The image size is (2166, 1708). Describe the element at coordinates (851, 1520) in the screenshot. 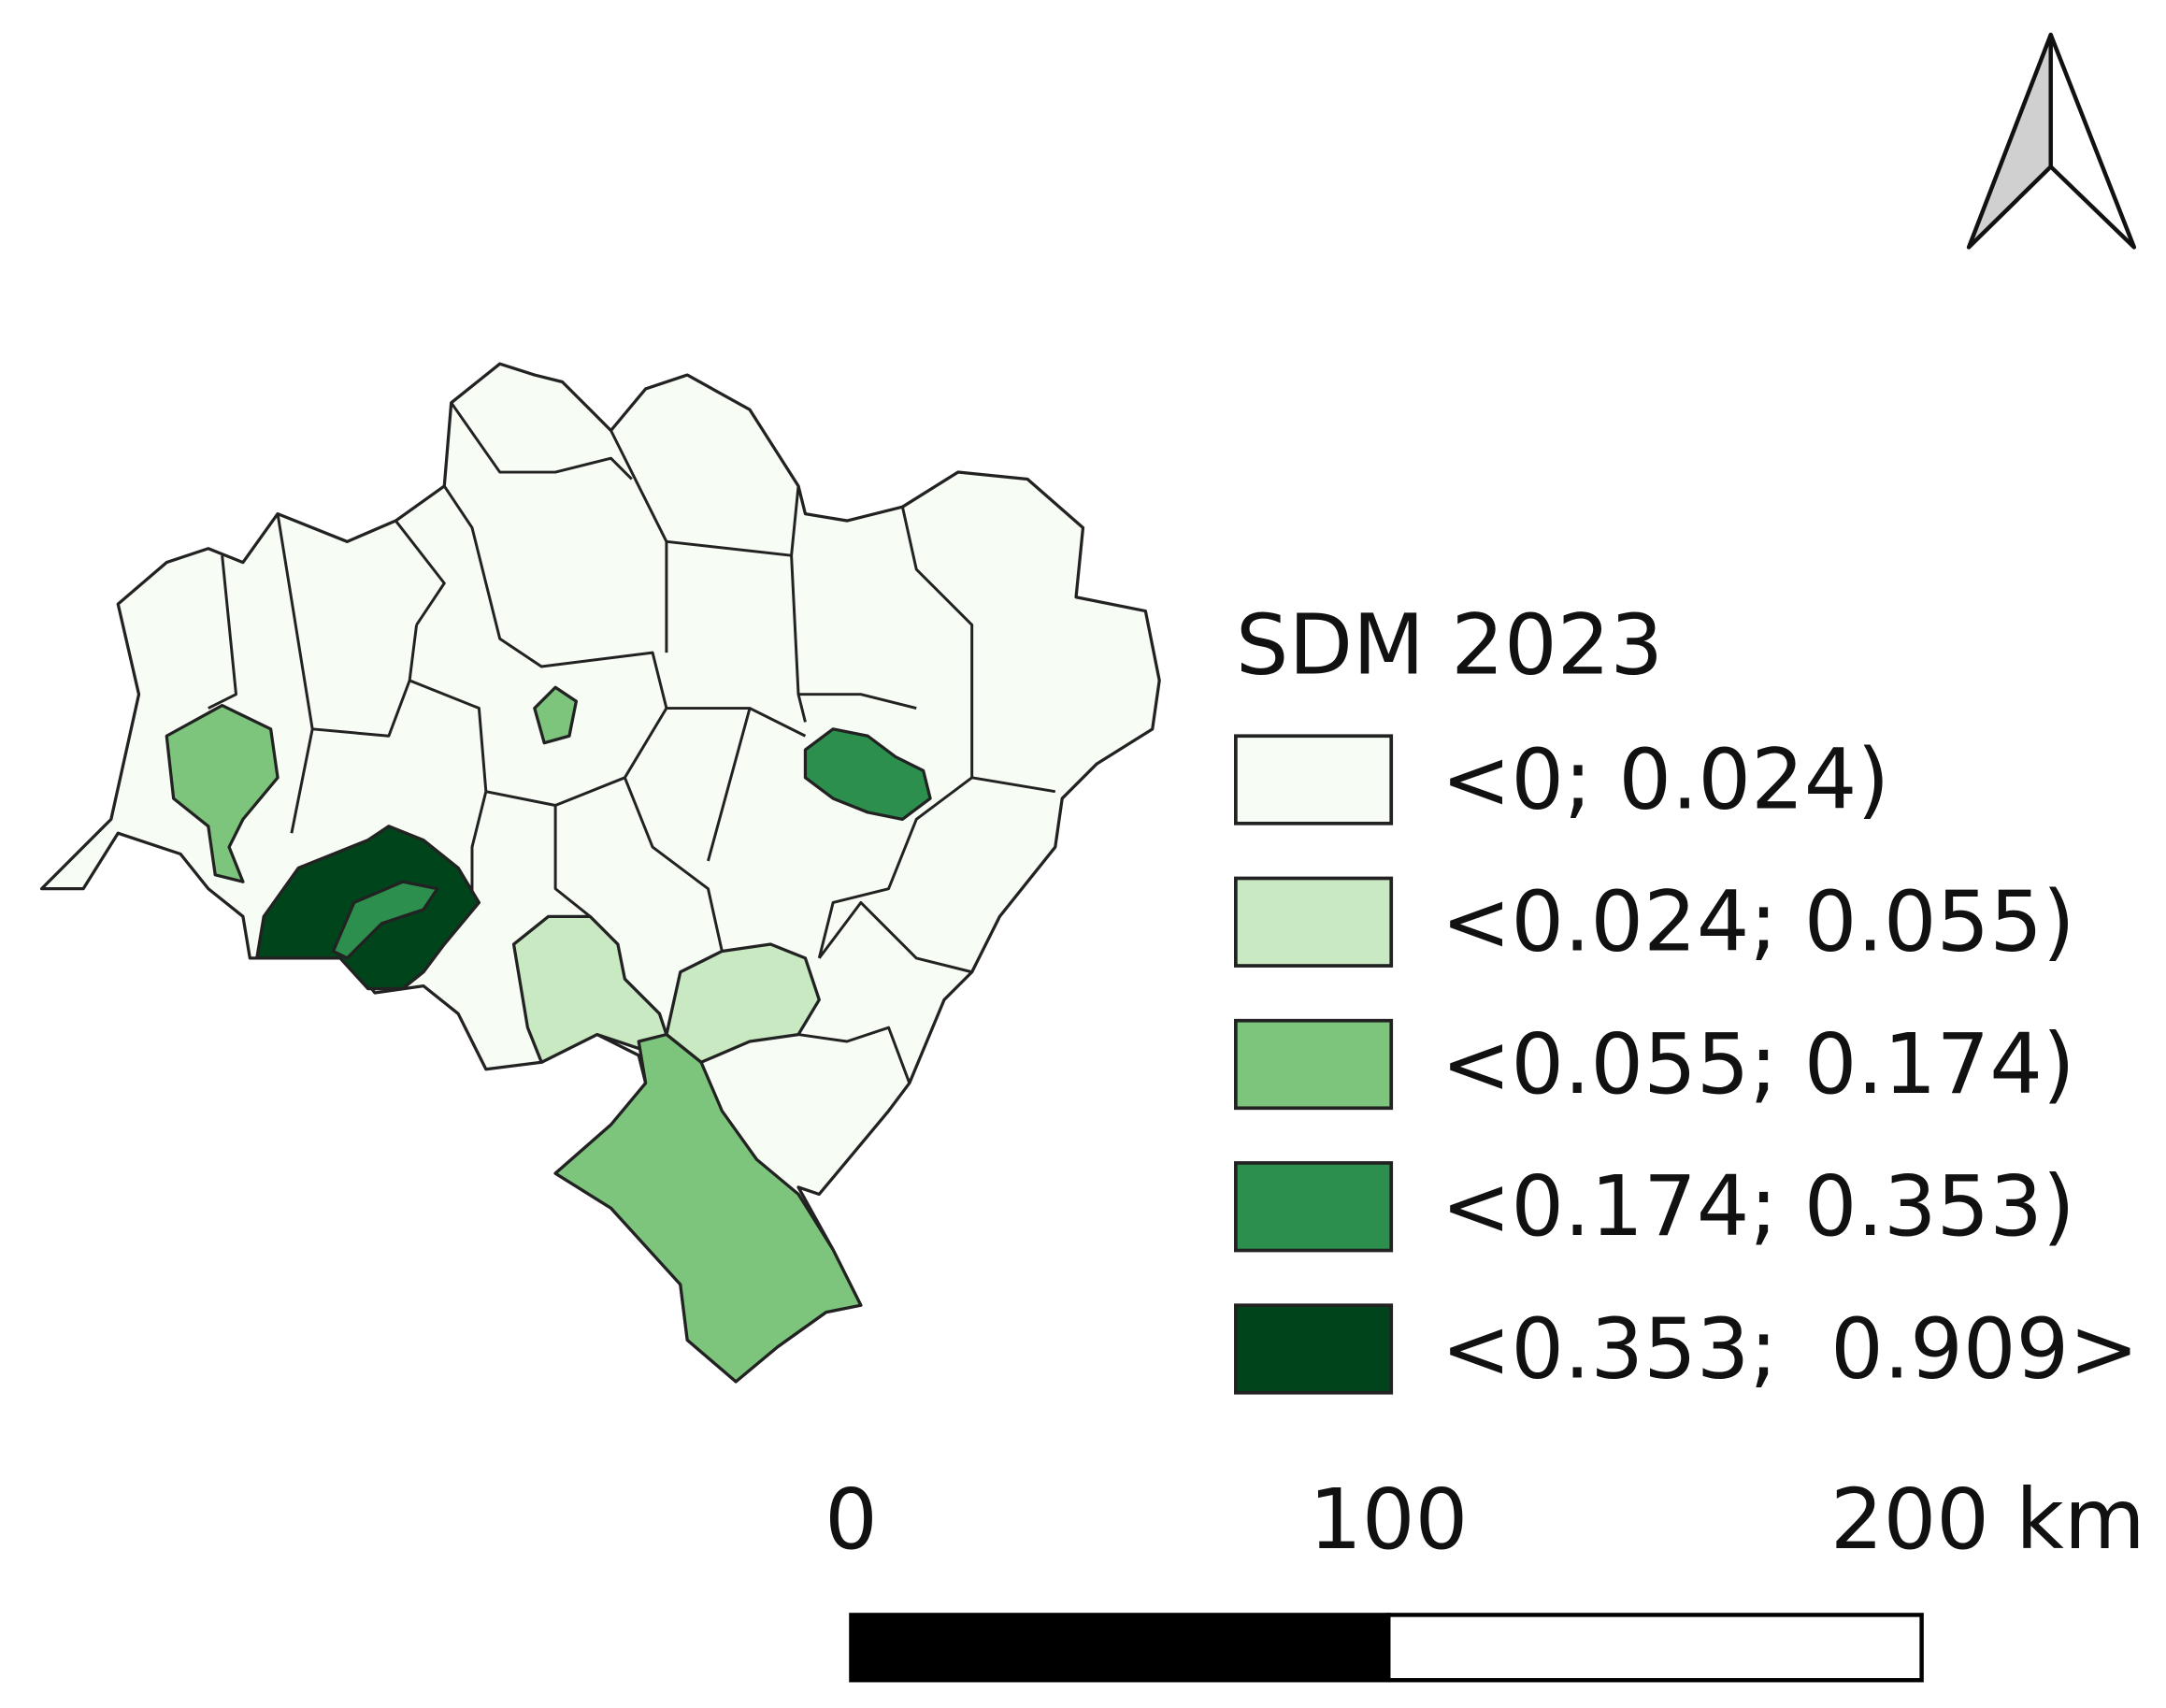

I see `scale-label: 0` at that location.